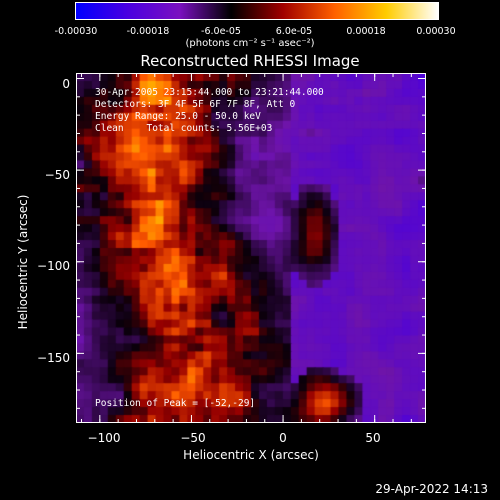 The image size is (500, 500). I want to click on colorbar-tick-label: 6.0e-05, so click(294, 31).